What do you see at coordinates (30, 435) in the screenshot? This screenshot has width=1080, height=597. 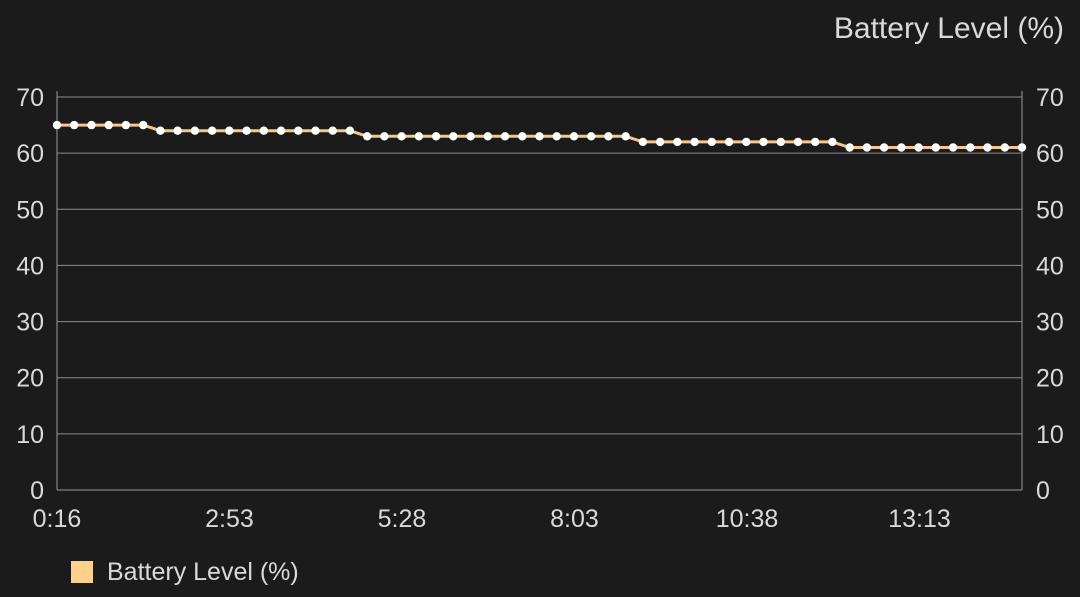 I see `y-tick-label-left: 10` at bounding box center [30, 435].